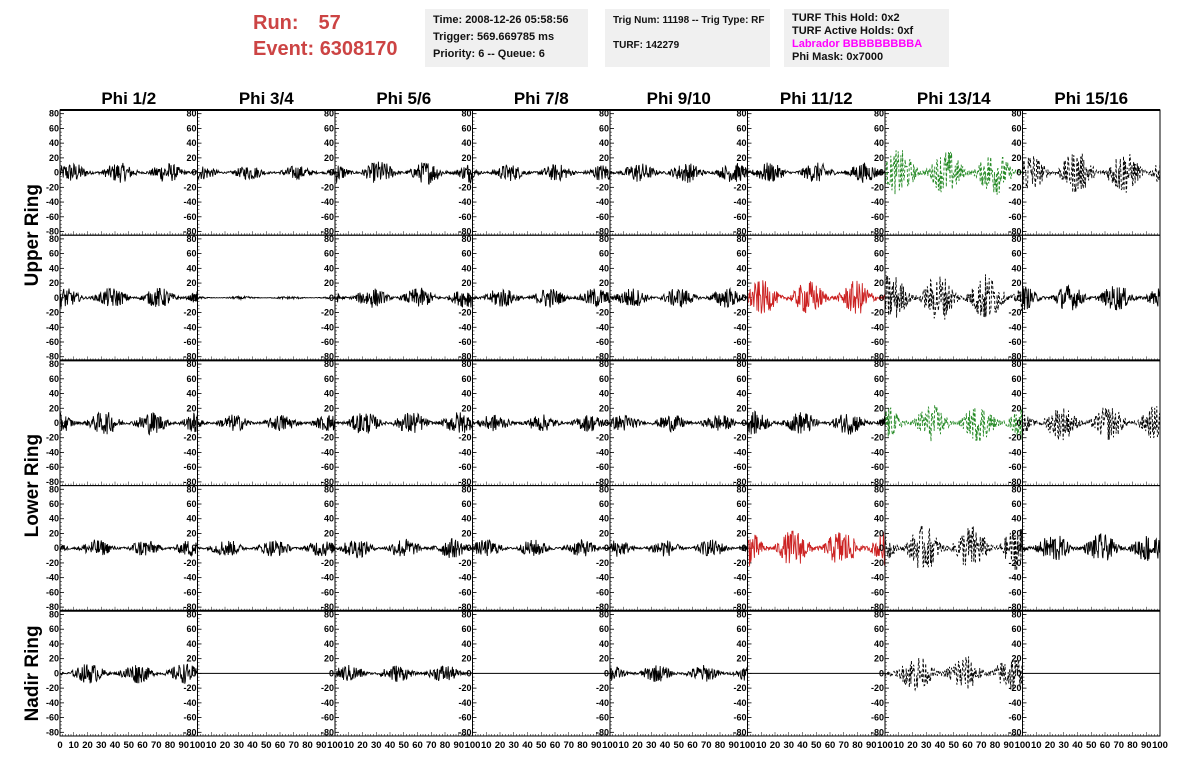 This screenshot has height=772, width=1196. What do you see at coordinates (788, 745) in the screenshot?
I see `x-tick-label: 30` at bounding box center [788, 745].